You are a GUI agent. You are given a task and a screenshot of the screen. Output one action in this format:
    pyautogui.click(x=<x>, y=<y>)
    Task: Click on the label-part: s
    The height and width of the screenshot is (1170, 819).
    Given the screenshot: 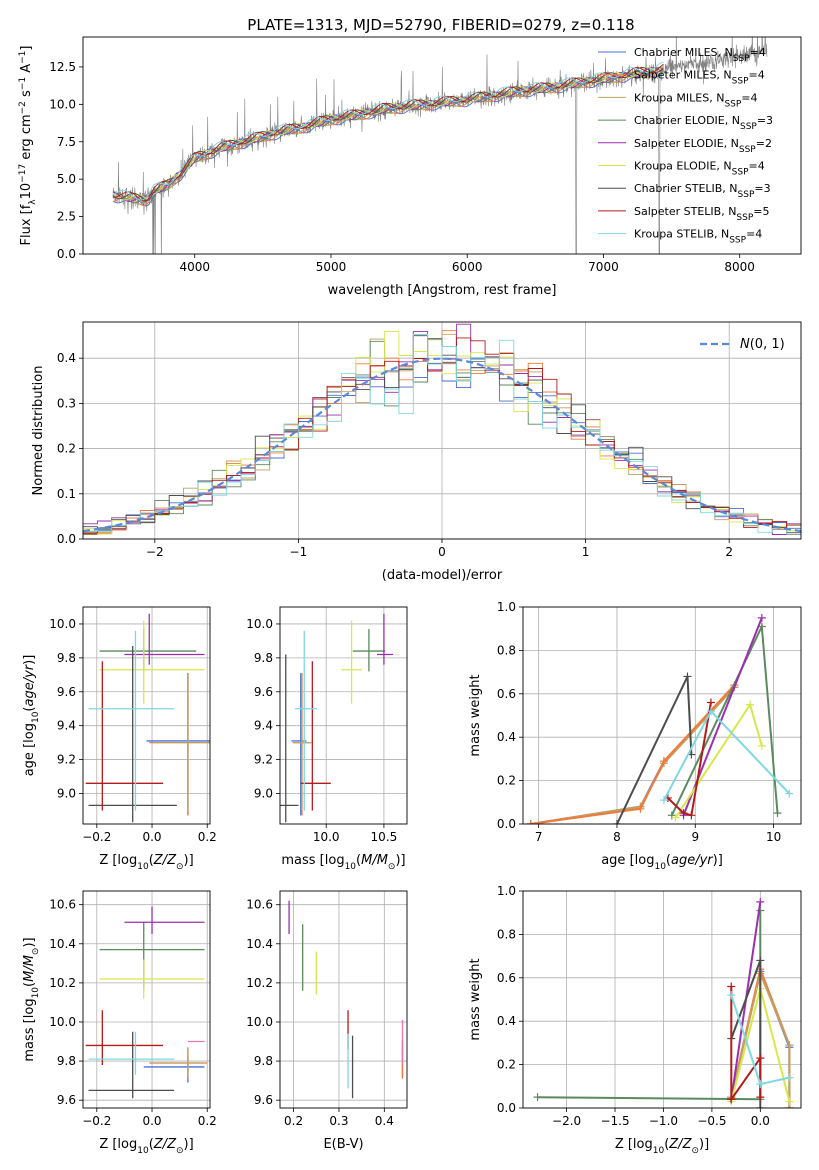 What is the action you would take?
    pyautogui.click(x=26, y=95)
    